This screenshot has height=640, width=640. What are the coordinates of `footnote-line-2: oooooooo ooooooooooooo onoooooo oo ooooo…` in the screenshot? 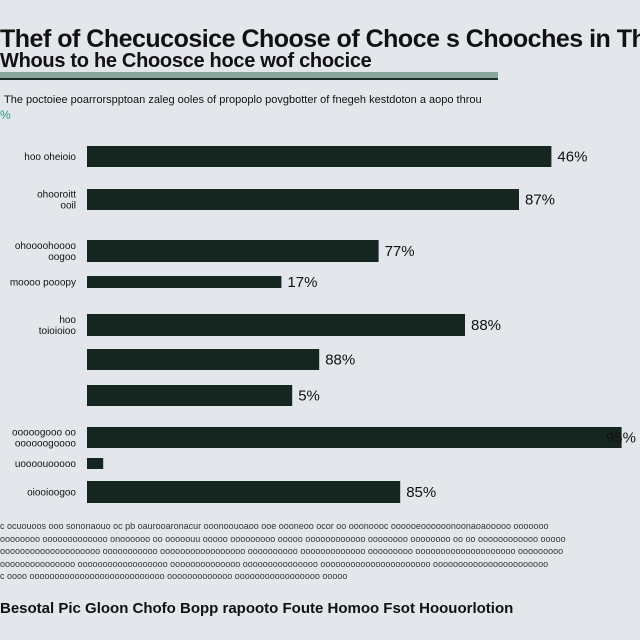 It's located at (283, 538).